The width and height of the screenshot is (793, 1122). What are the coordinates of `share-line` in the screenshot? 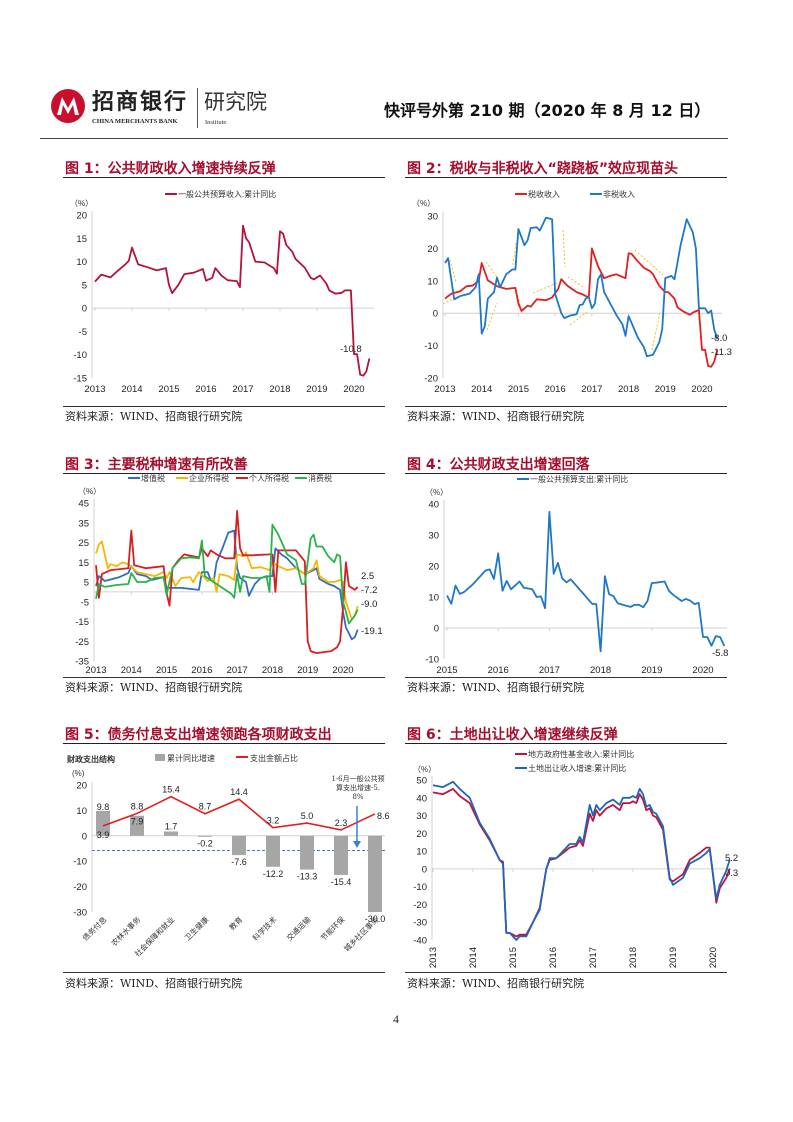 It's located at (239, 813).